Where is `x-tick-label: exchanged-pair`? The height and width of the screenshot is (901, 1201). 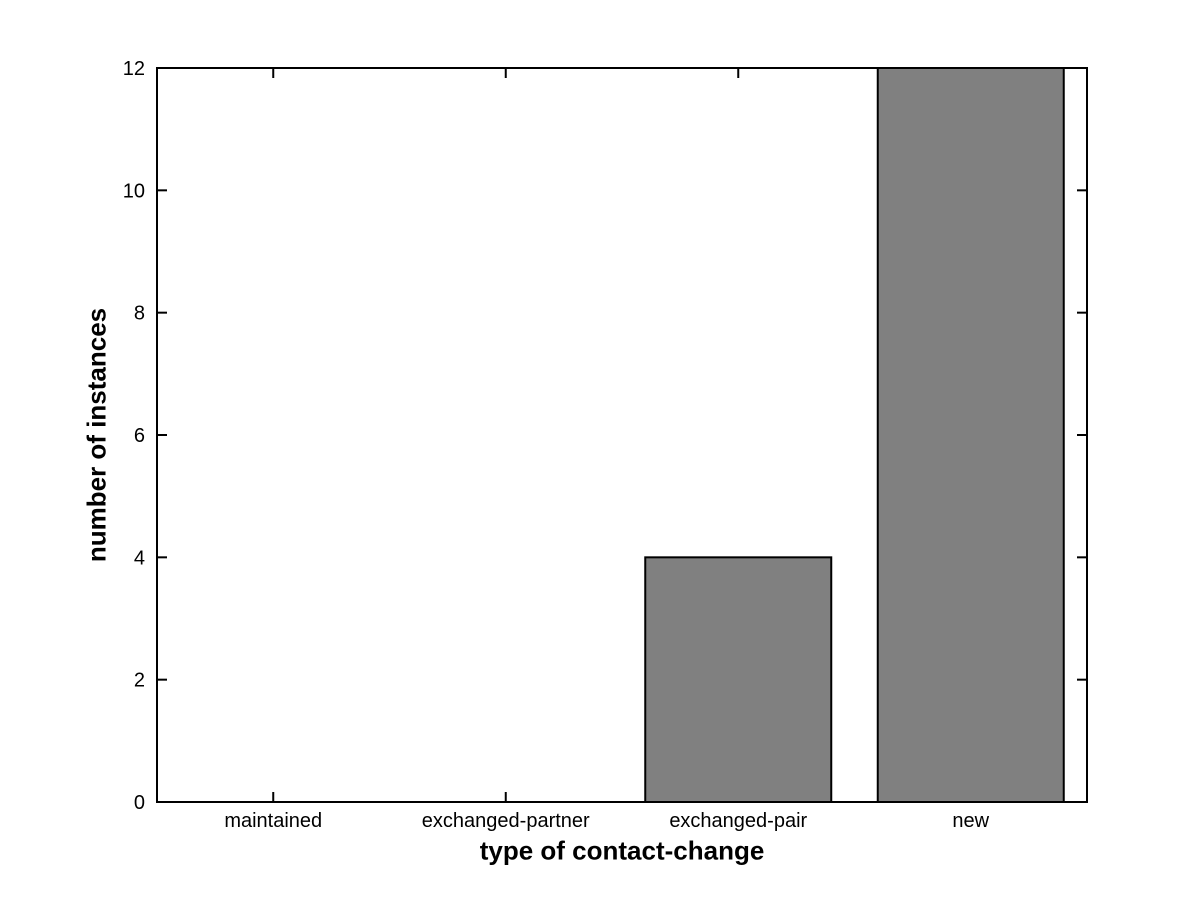
x-tick-label: exchanged-pair is located at coordinates (738, 821).